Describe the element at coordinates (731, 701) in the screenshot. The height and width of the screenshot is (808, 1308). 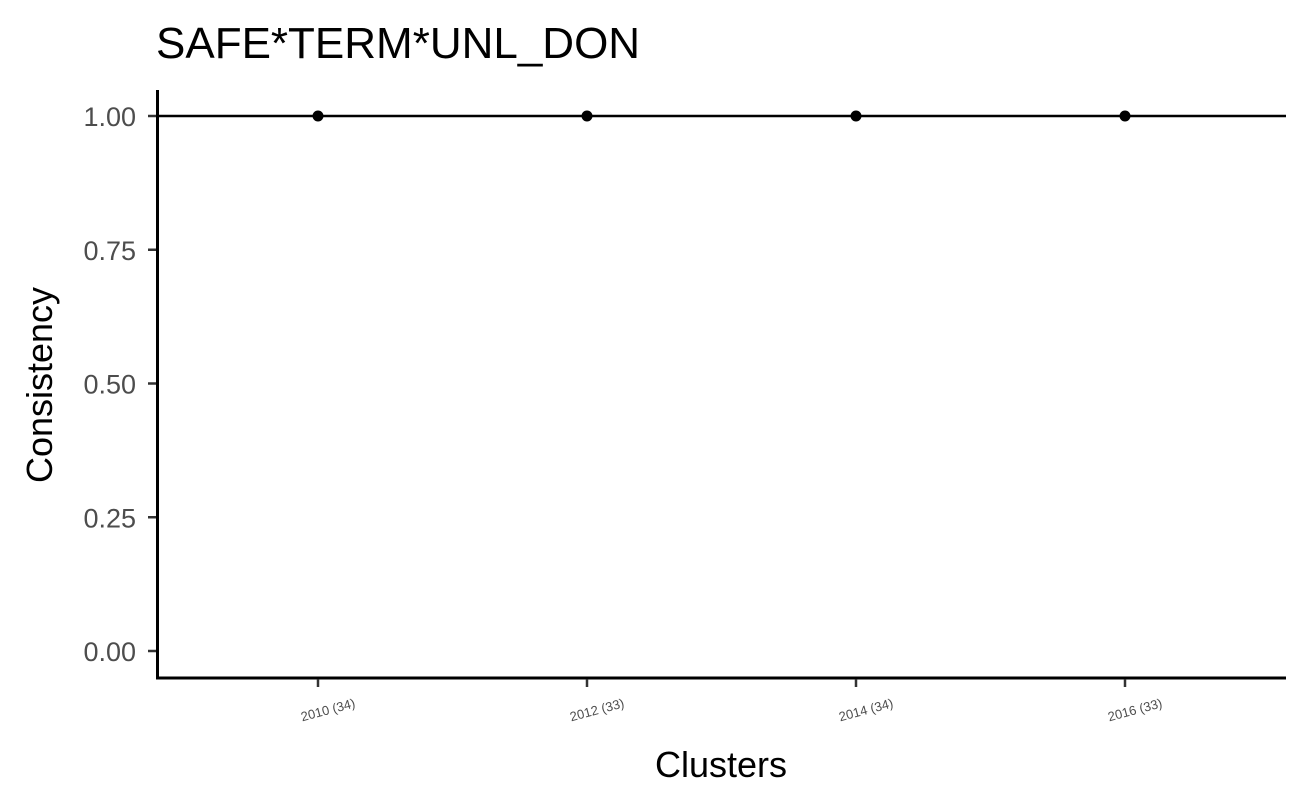
I see `x-ticks: 2010 (34) 2012 (33) 2014 (34) 2016 (33)` at that location.